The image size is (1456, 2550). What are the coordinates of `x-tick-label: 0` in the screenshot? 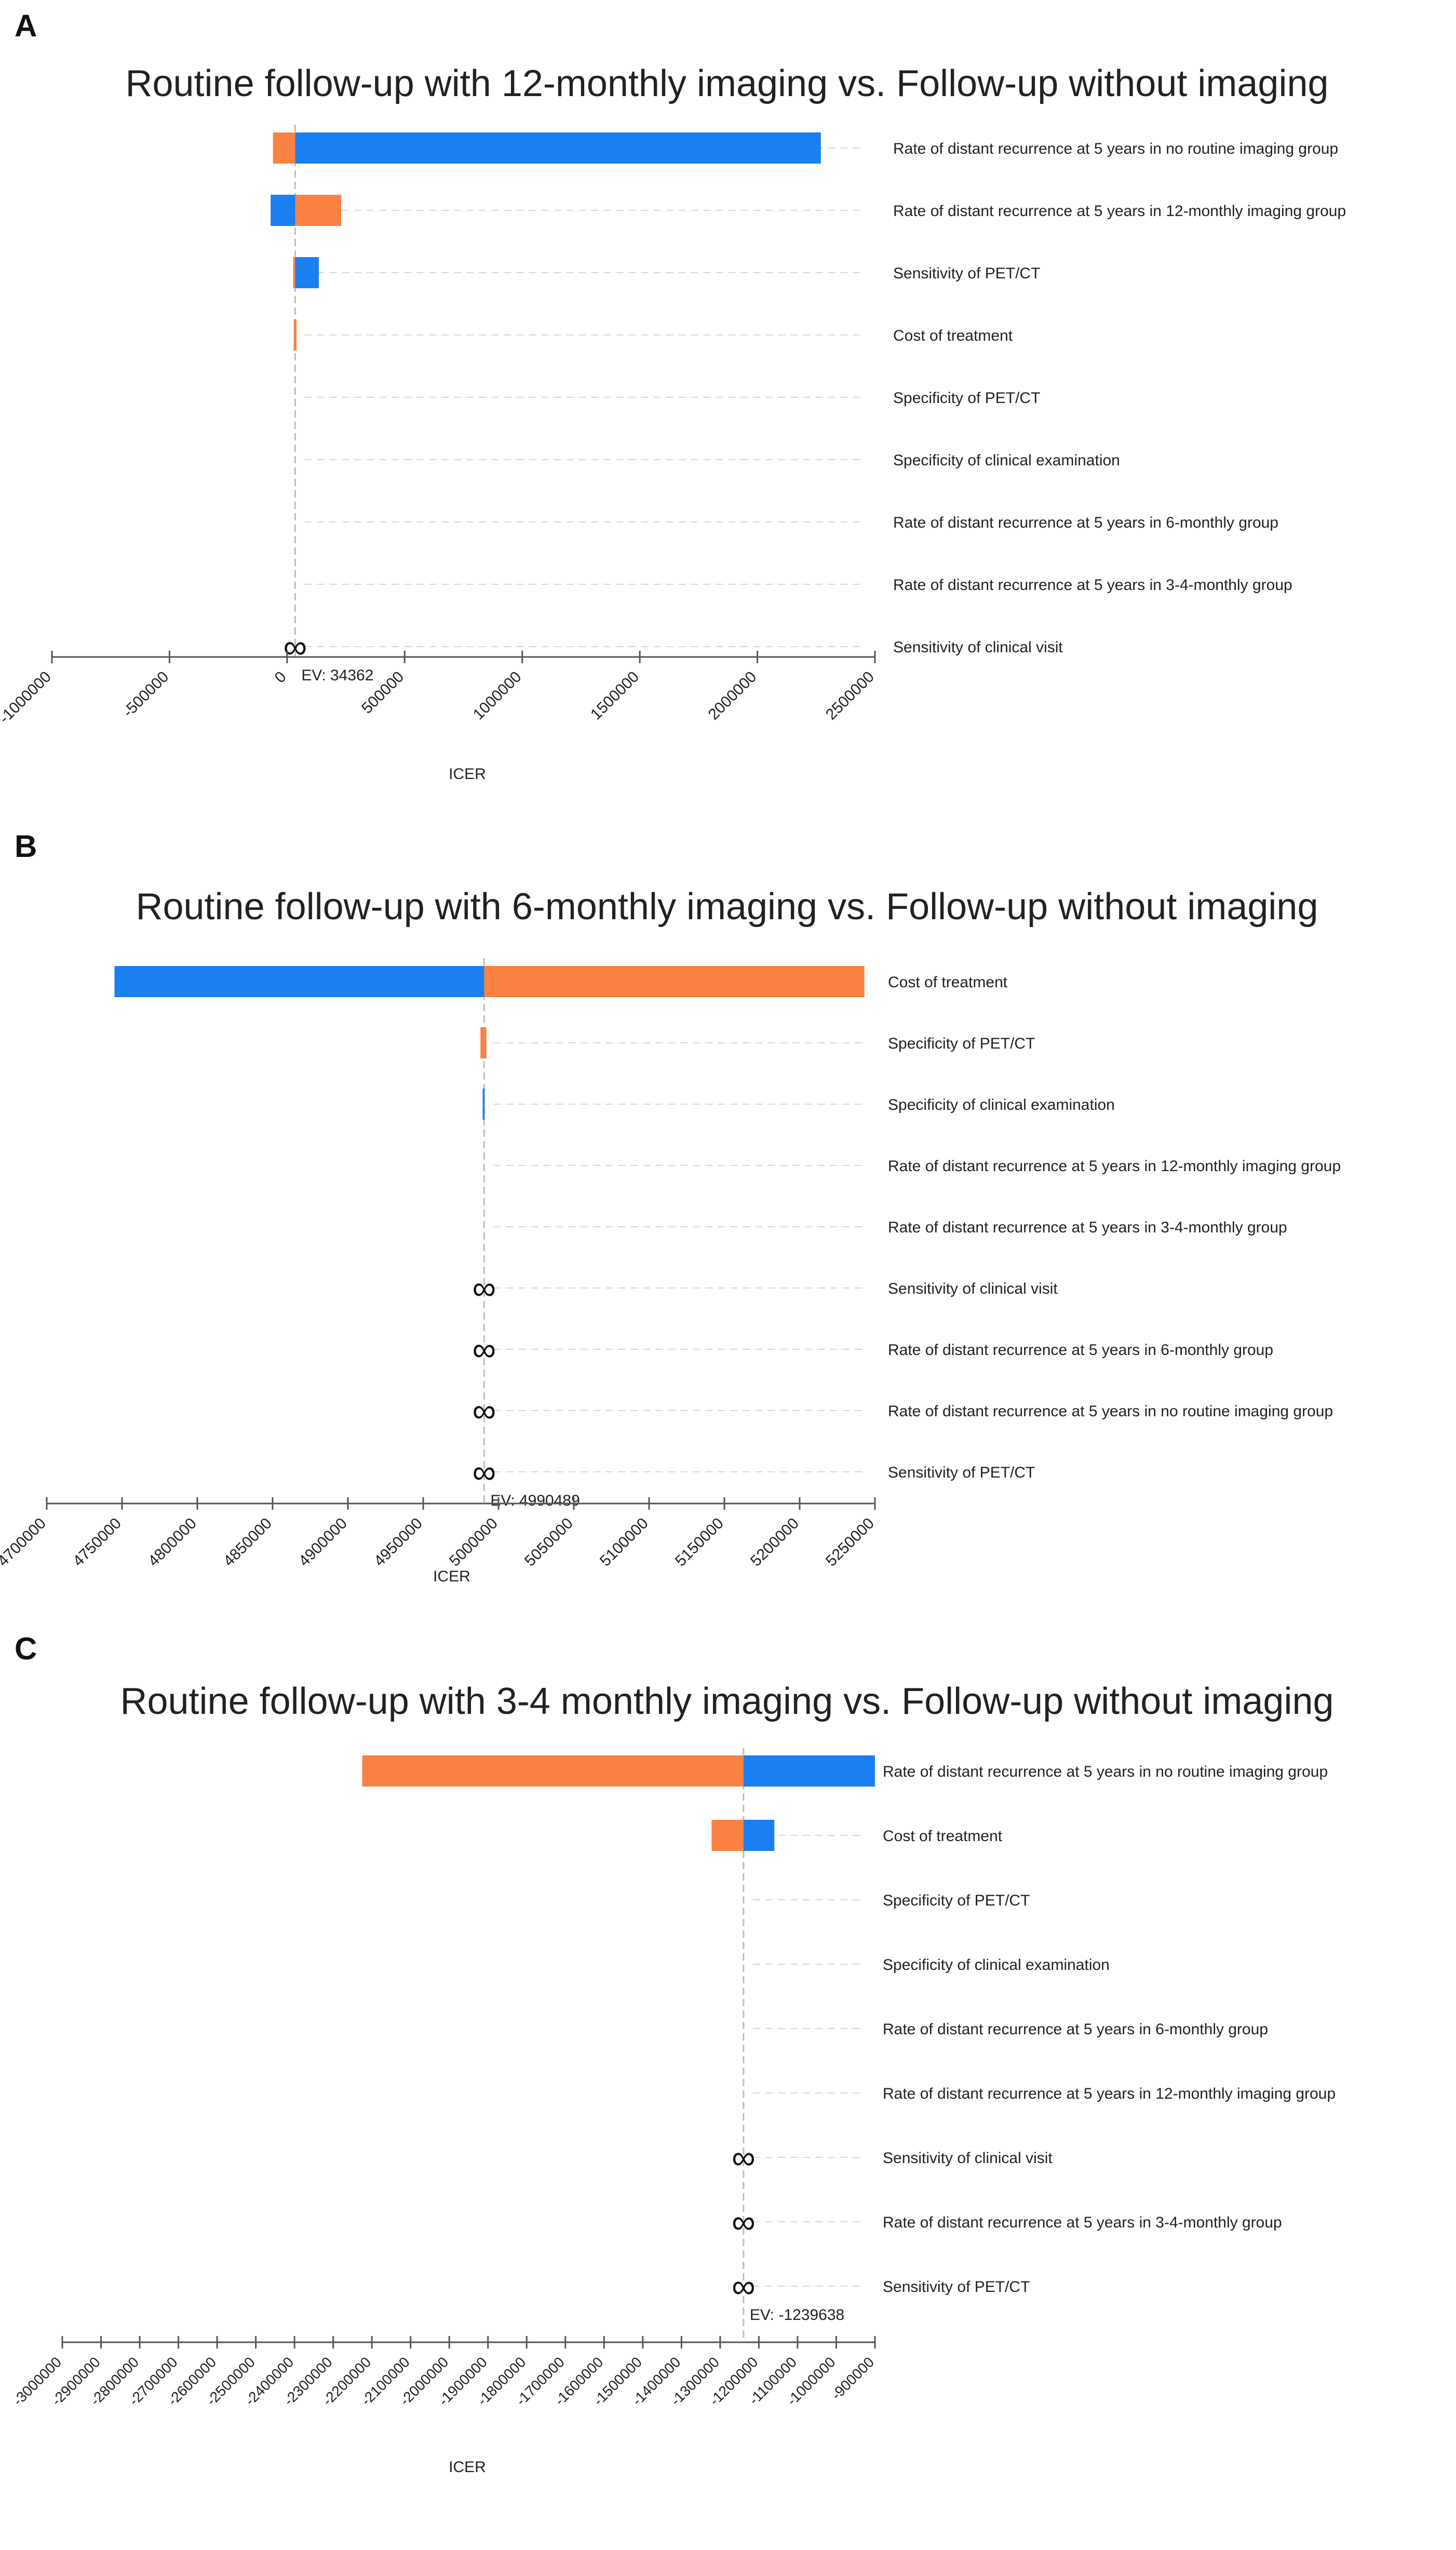 It's located at (281, 677).